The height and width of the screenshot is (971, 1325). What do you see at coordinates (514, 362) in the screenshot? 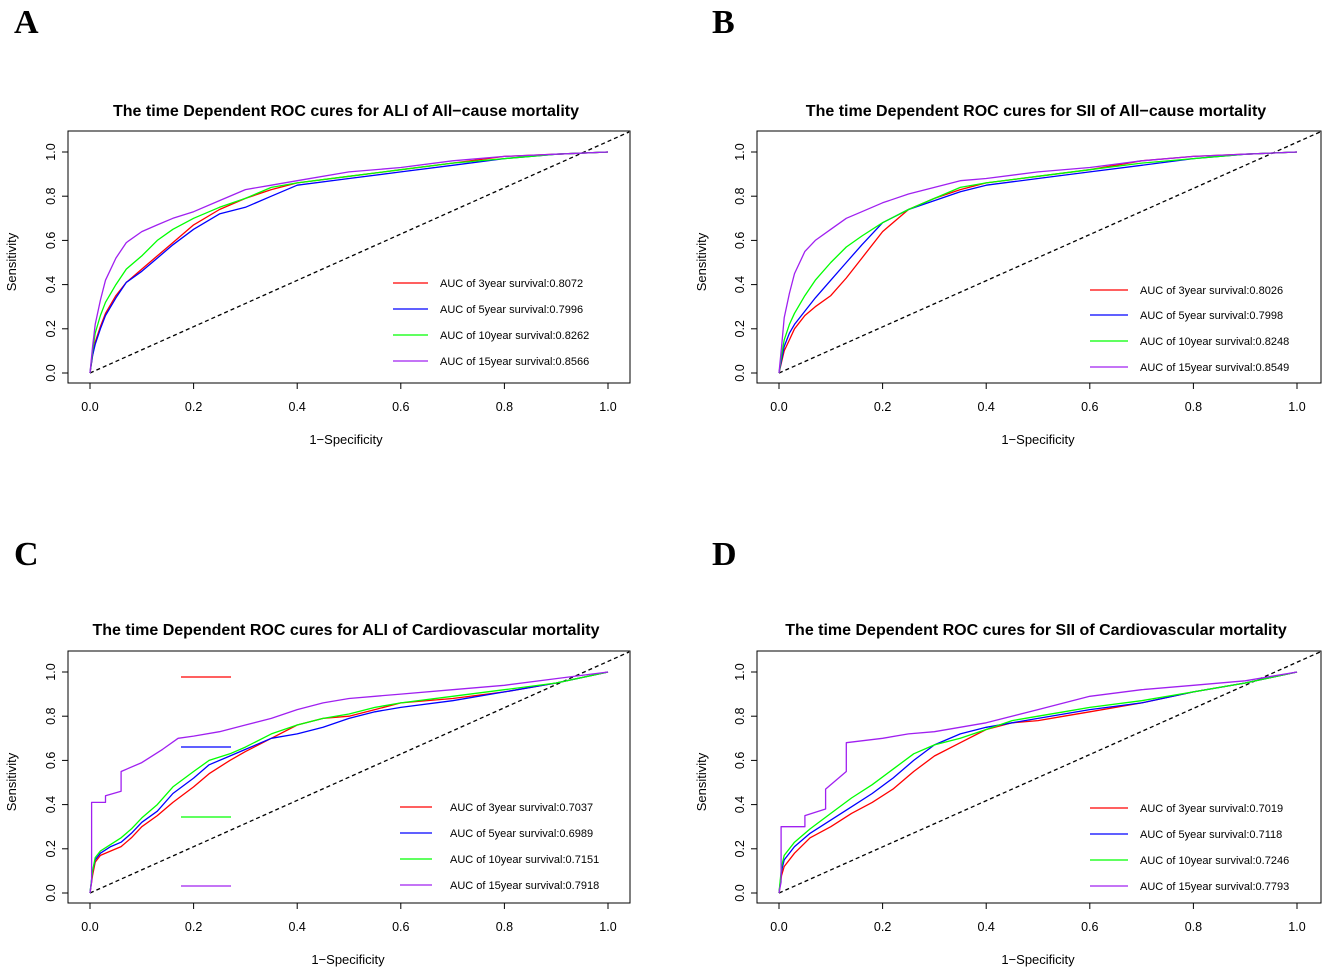
I see `legend-label: AUC of 15year survival:0.8566` at bounding box center [514, 362].